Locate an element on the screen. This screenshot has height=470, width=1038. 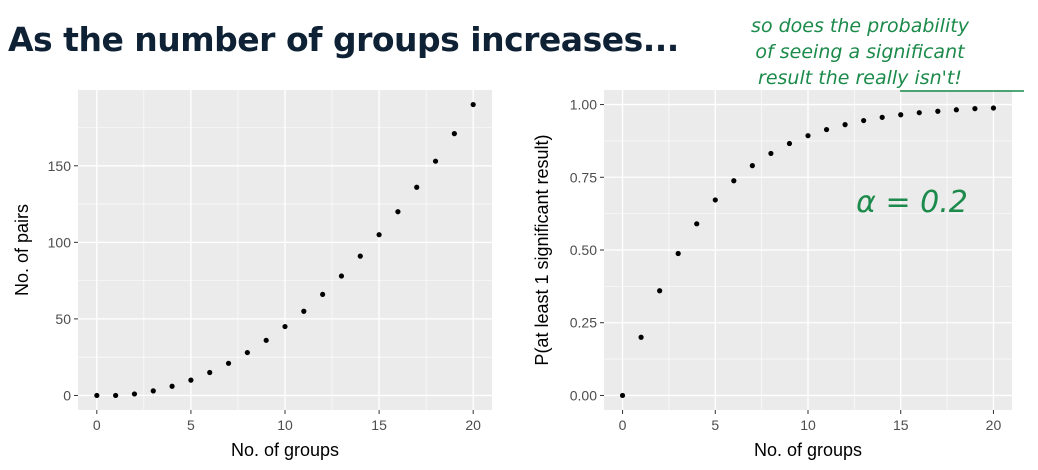
y-tick-label: 0 is located at coordinates (67, 395).